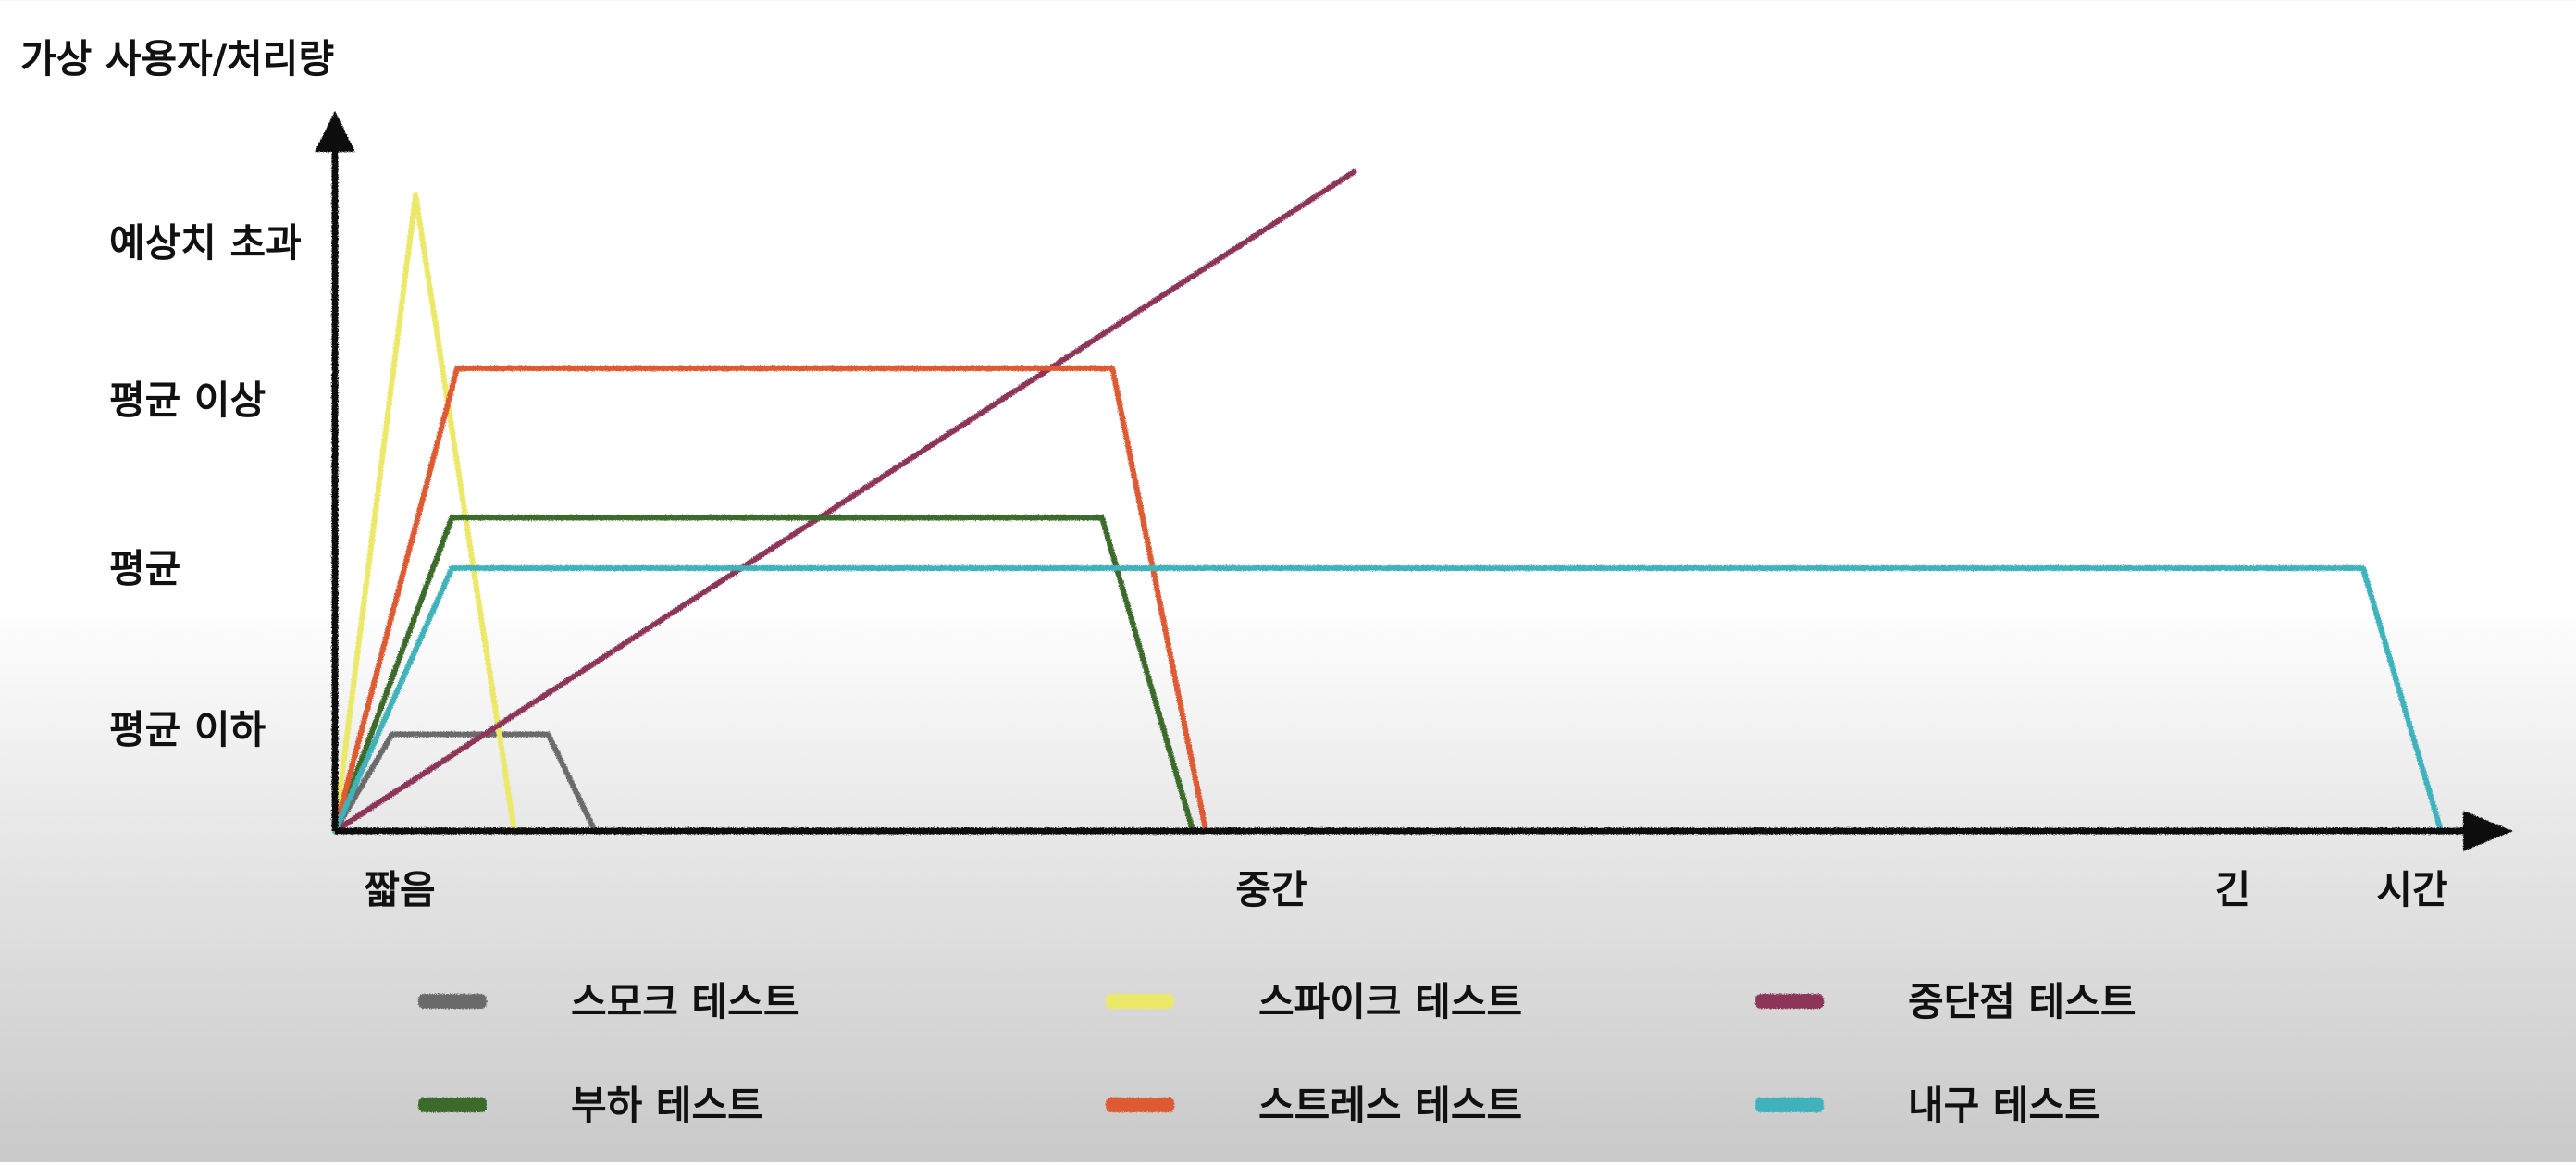  I want to click on legend-item: 내구 테스트, so click(1927, 1105).